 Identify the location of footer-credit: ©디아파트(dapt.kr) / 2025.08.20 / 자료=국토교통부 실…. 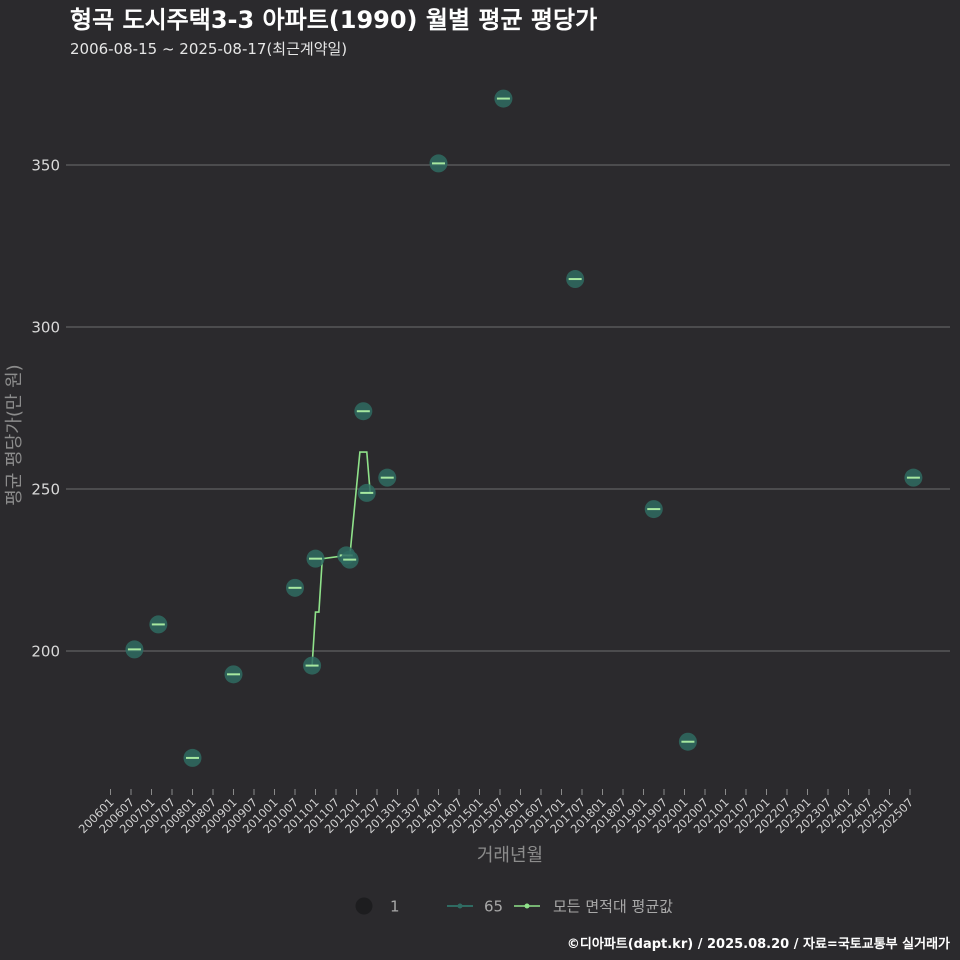
(758, 944).